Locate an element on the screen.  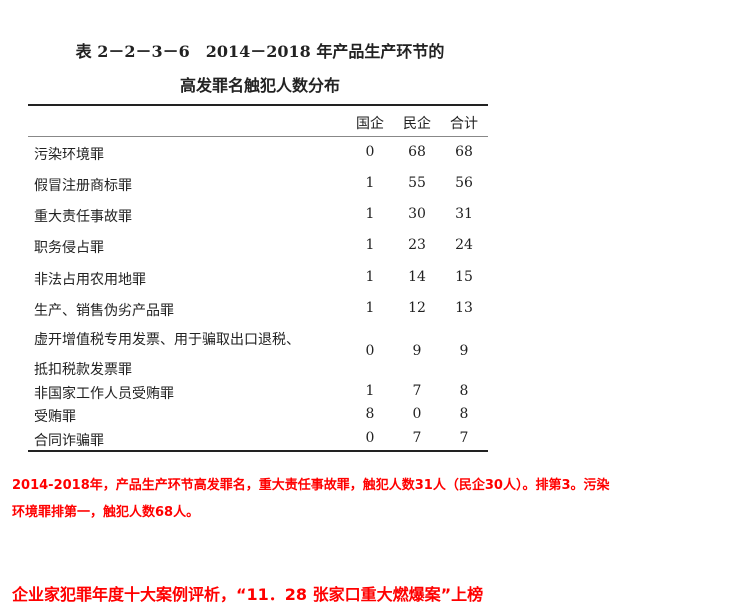
row-name: 重大责任事故罪 is located at coordinates (83, 217).